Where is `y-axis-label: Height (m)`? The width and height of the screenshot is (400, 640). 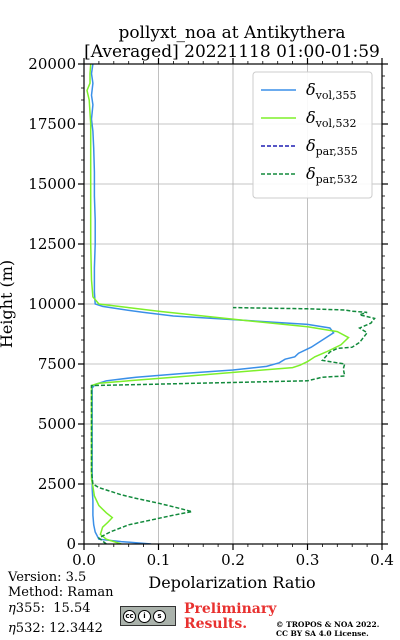
y-axis-label: Height (m) is located at coordinates (8, 304).